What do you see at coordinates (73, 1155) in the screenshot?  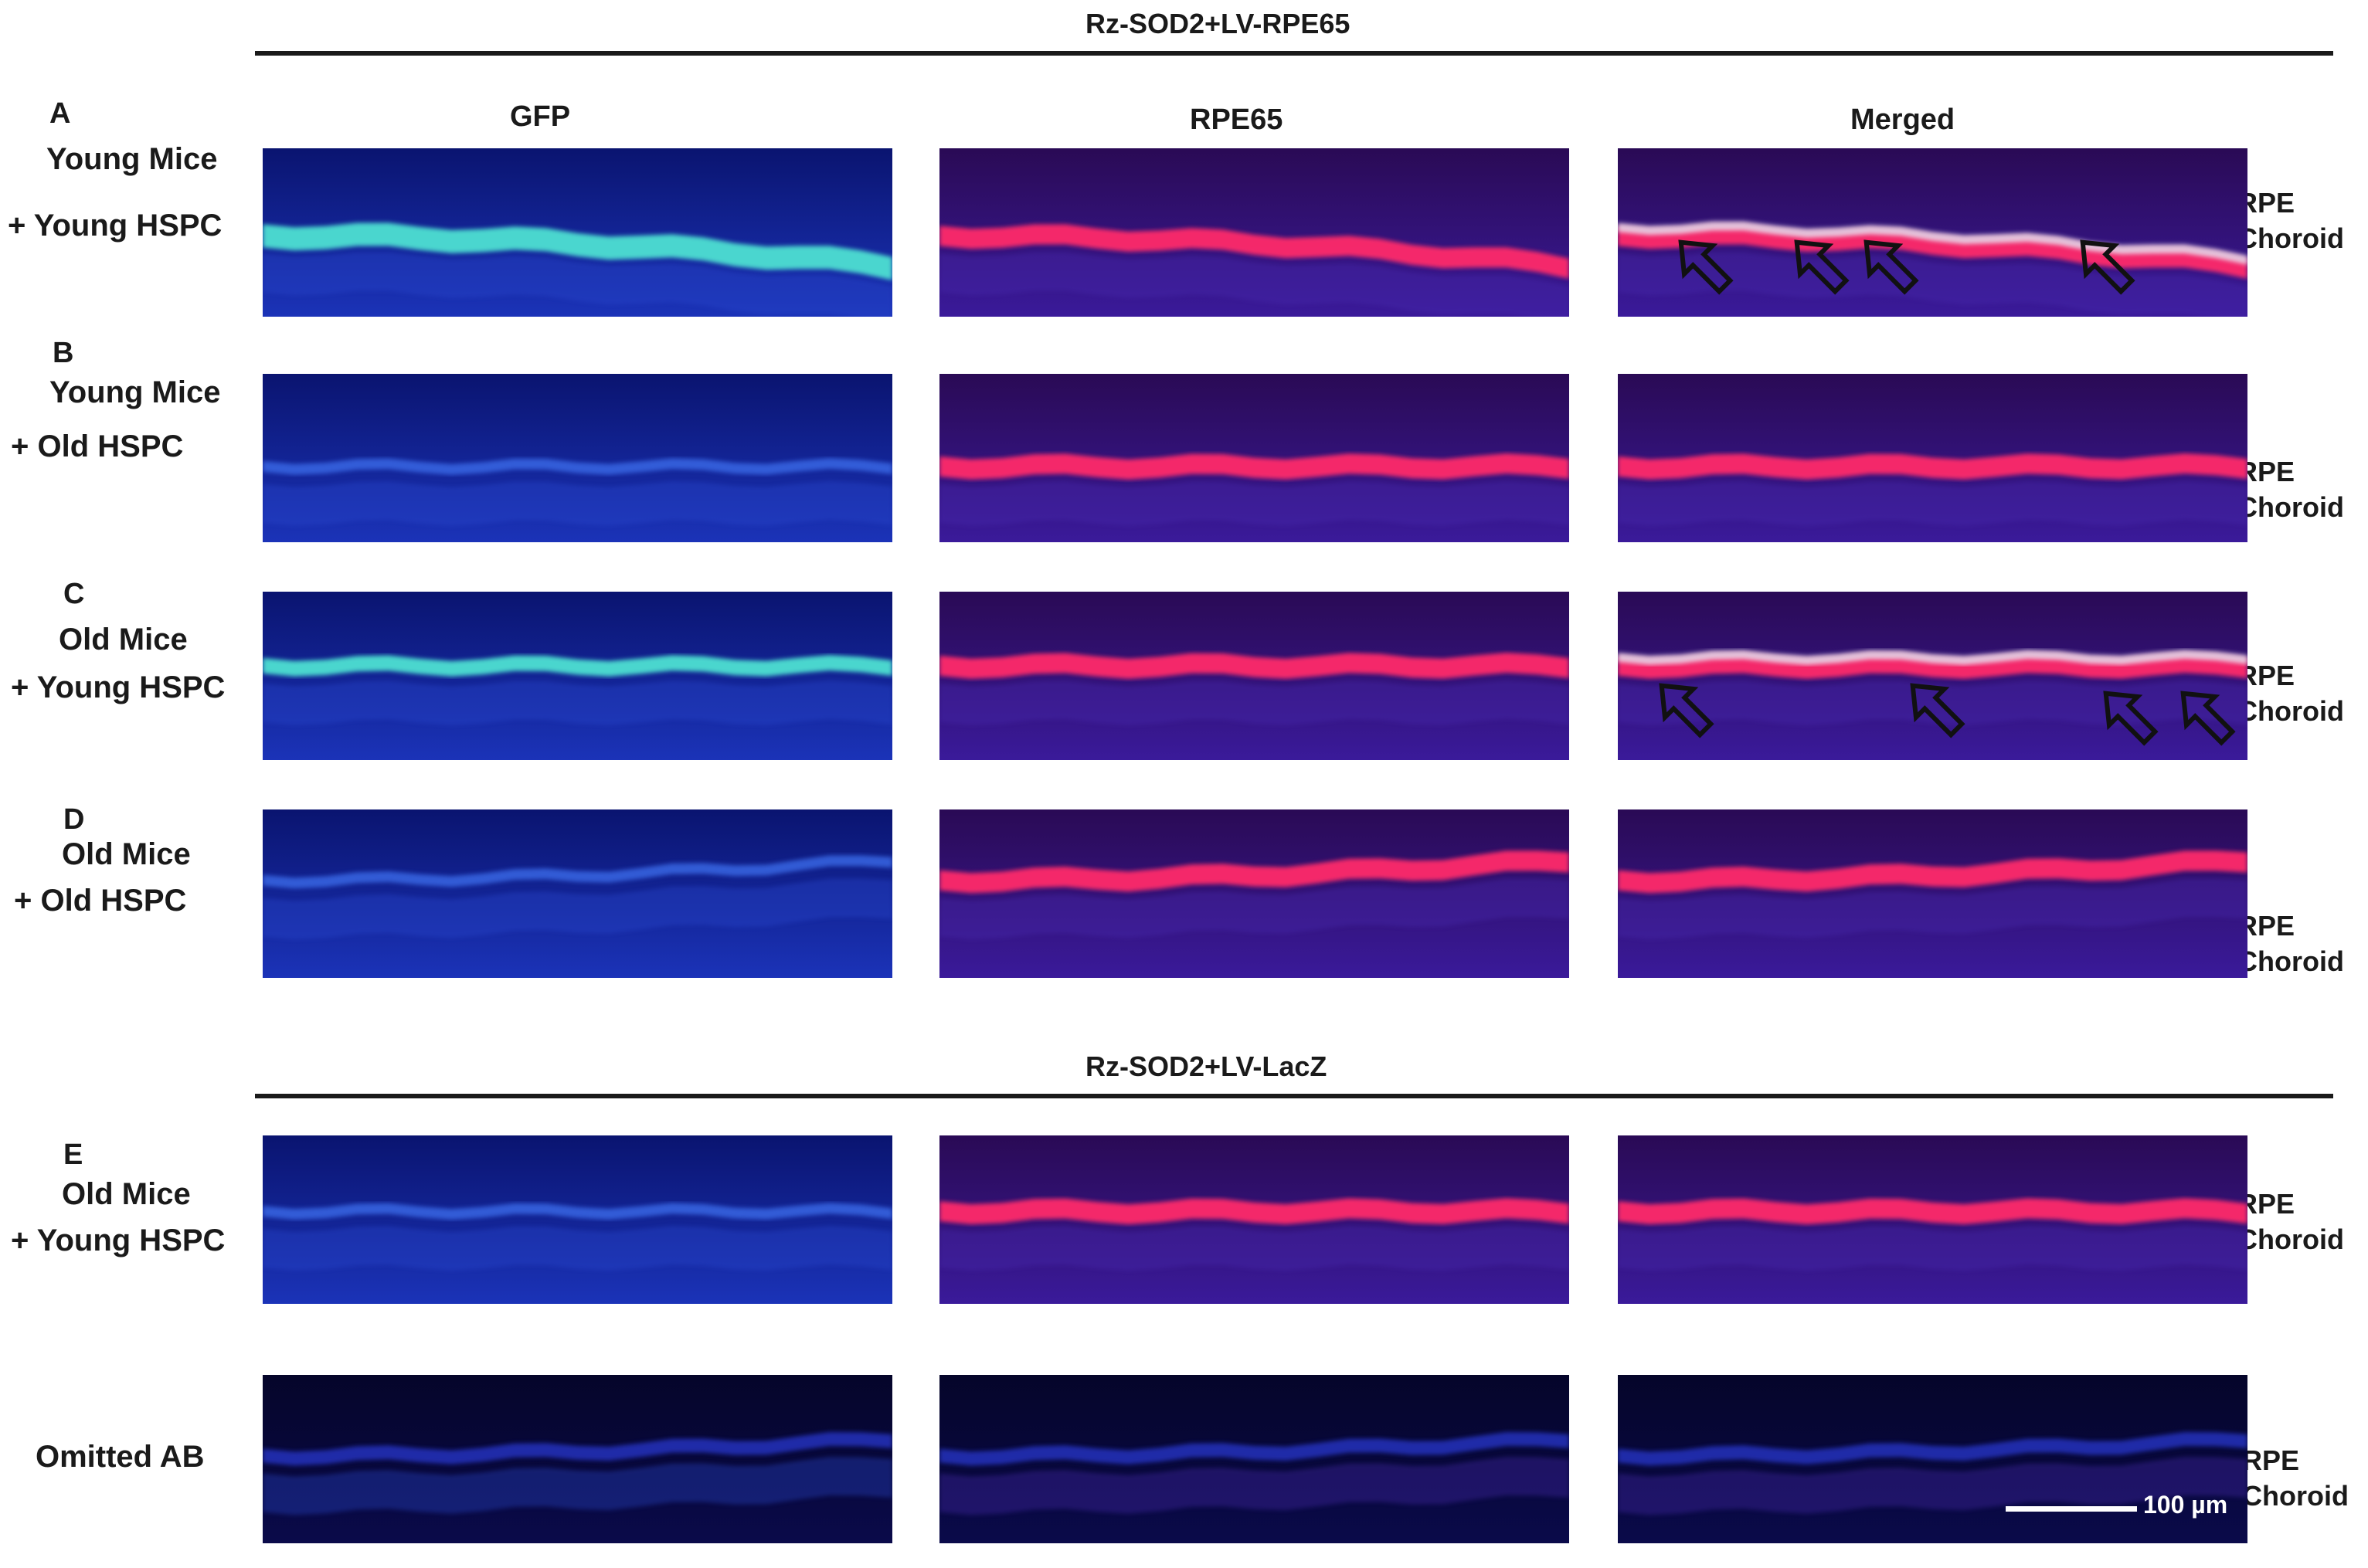 I see `row-e-letter: E` at bounding box center [73, 1155].